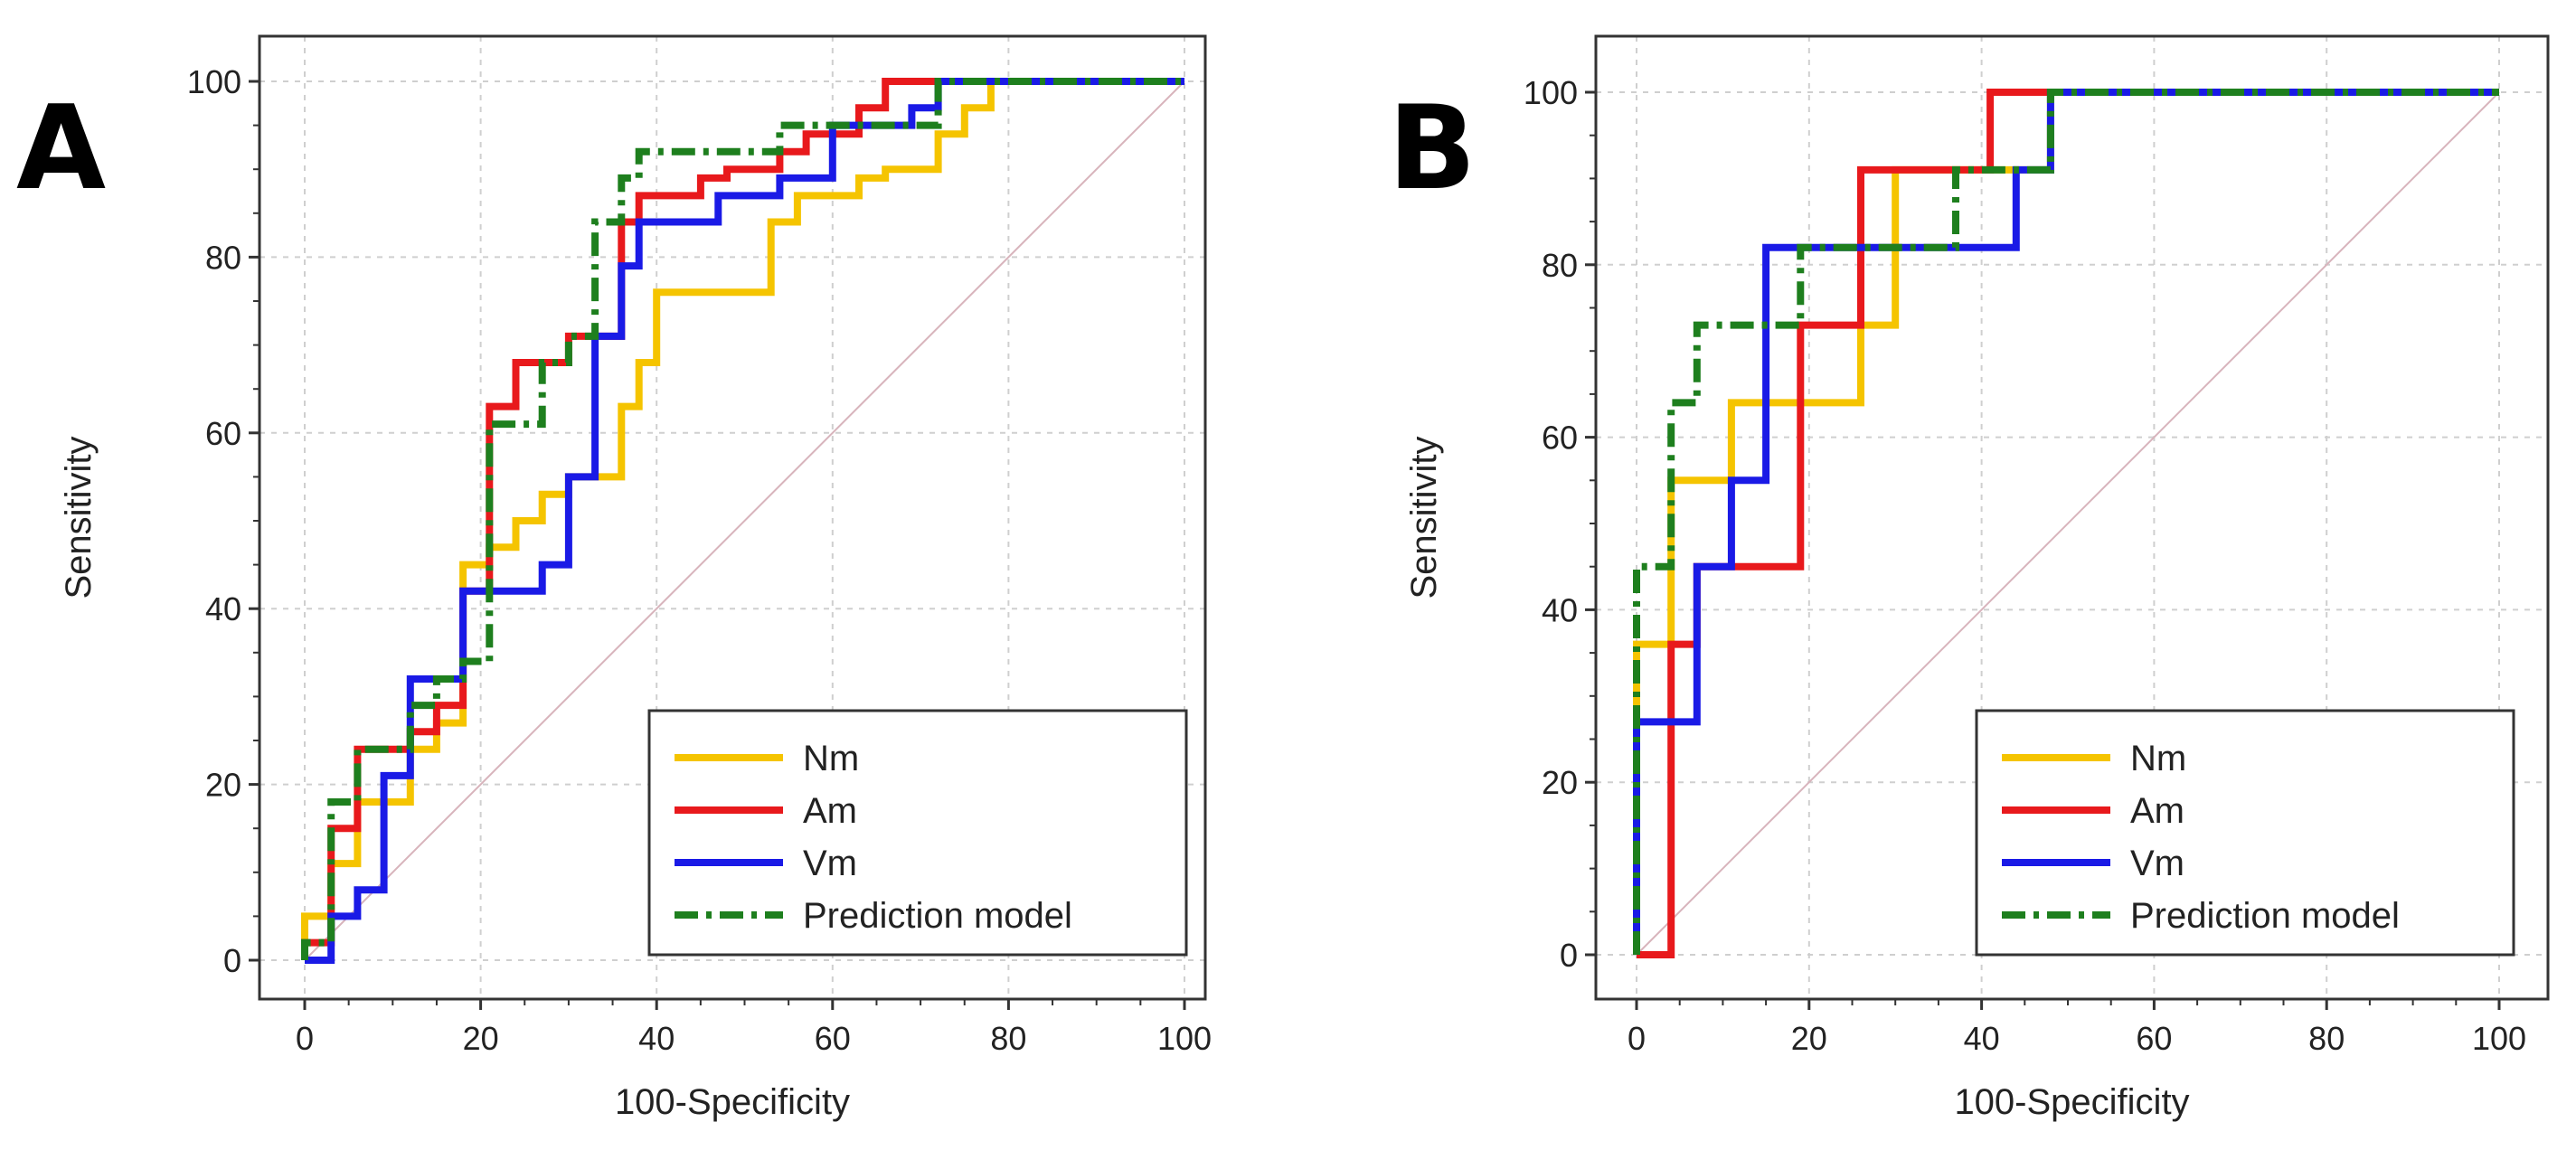 The height and width of the screenshot is (1160, 2576). What do you see at coordinates (831, 758) in the screenshot?
I see `panel-a-legend-label-nm: Nm` at bounding box center [831, 758].